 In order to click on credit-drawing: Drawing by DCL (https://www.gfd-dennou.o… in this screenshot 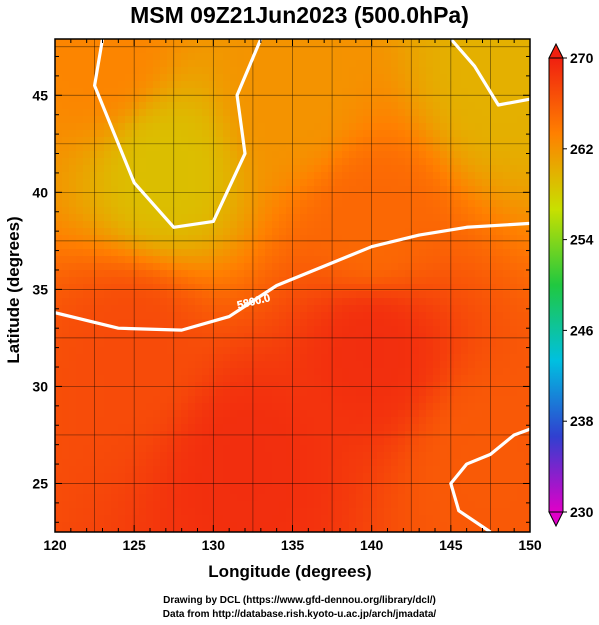, I will do `click(299, 600)`.